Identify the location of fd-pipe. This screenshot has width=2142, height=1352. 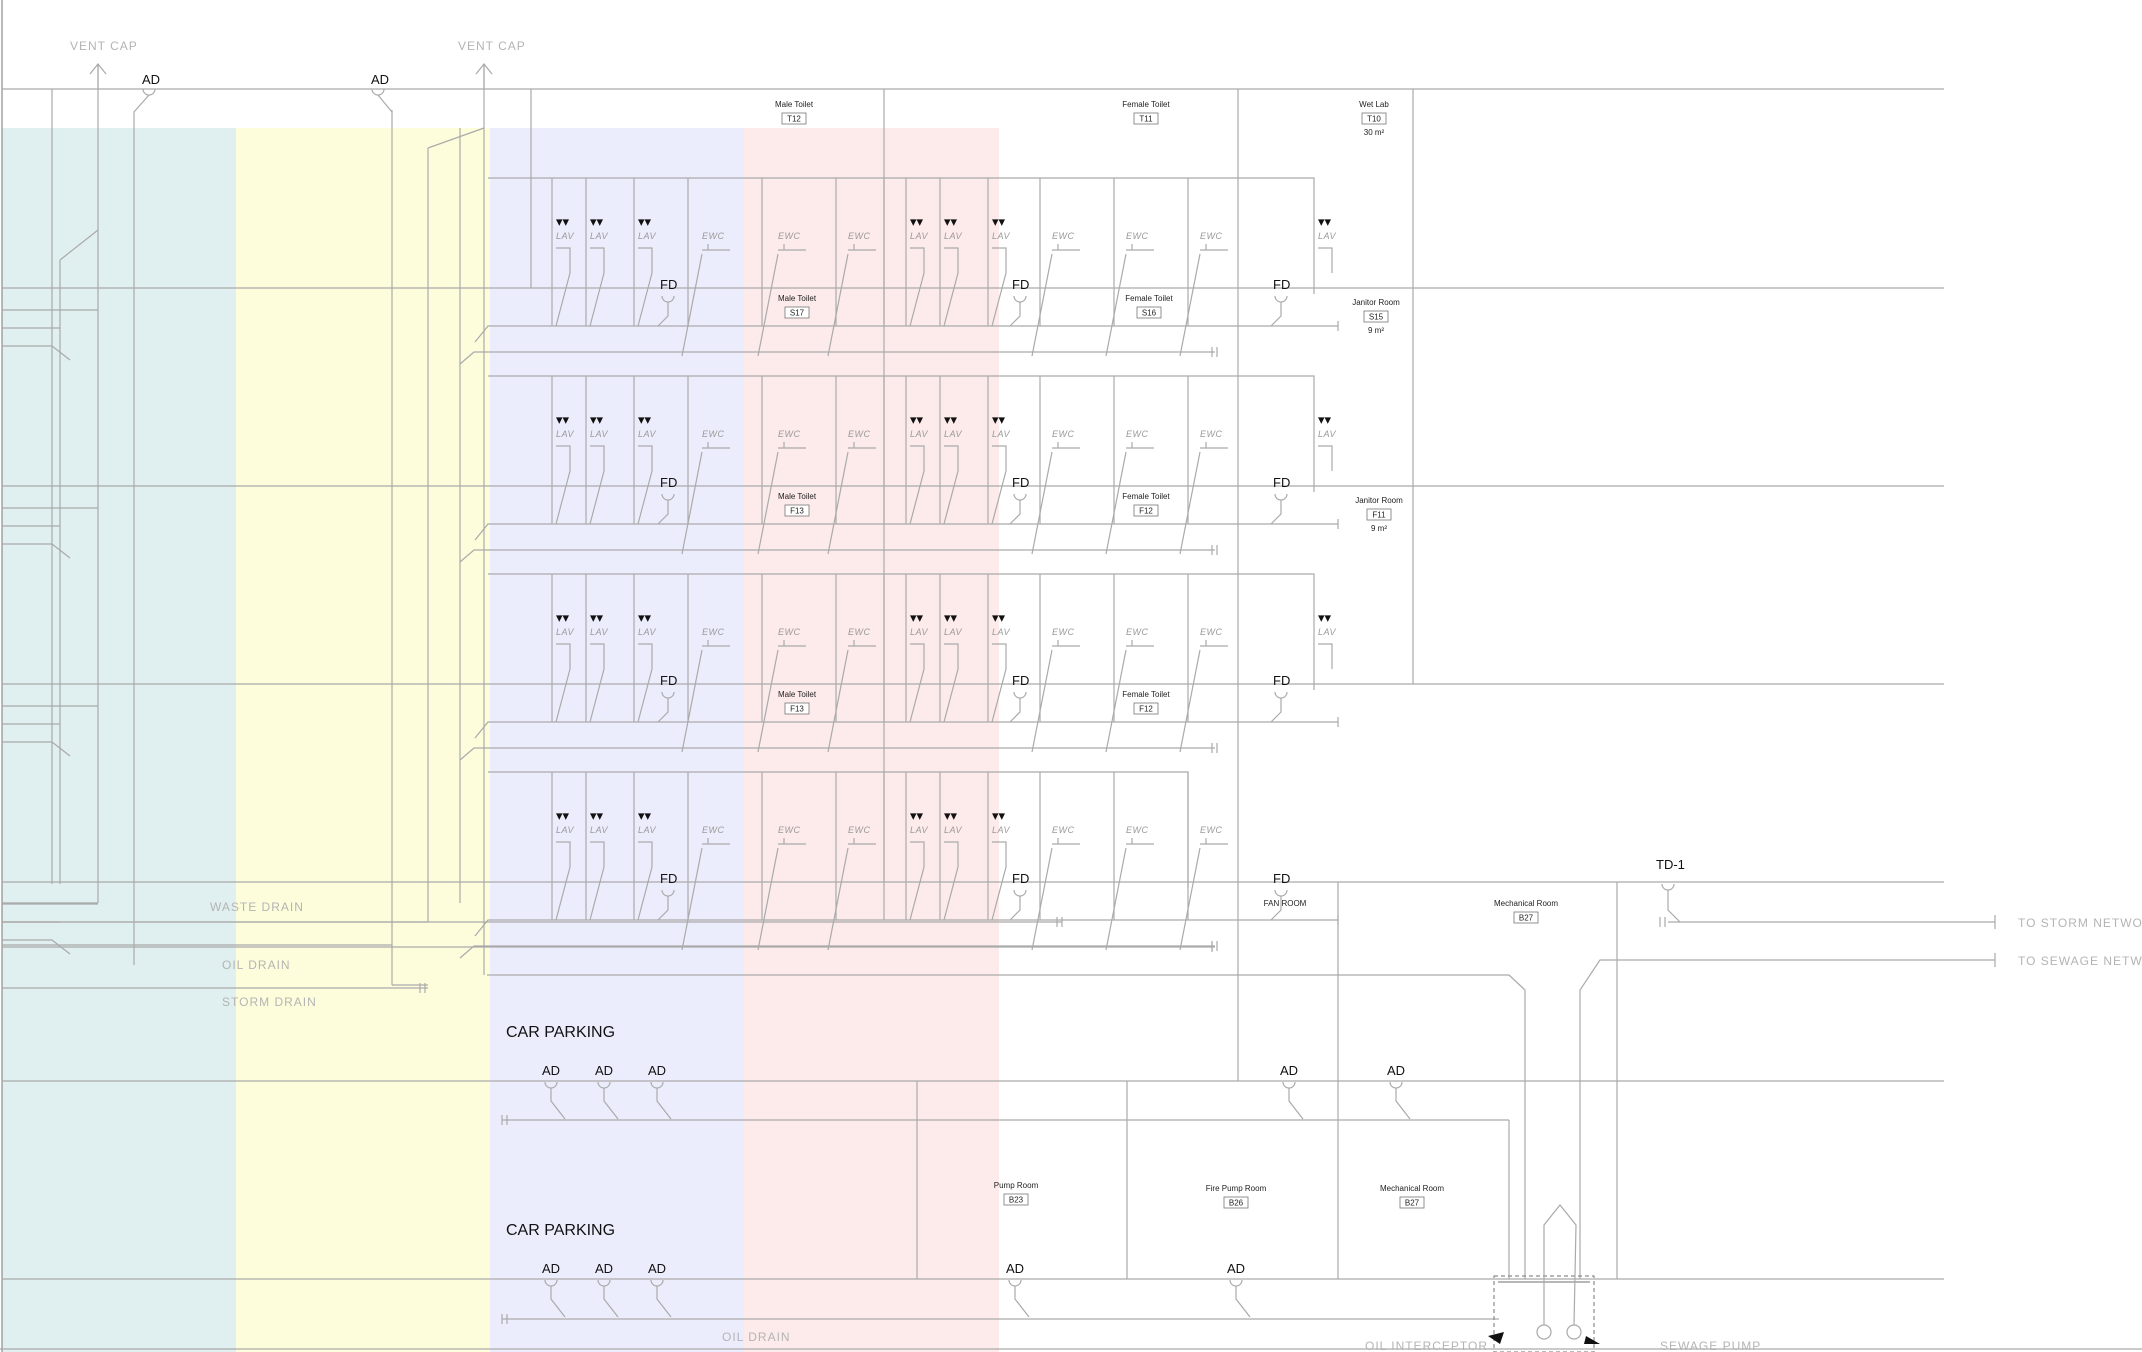
(663, 908).